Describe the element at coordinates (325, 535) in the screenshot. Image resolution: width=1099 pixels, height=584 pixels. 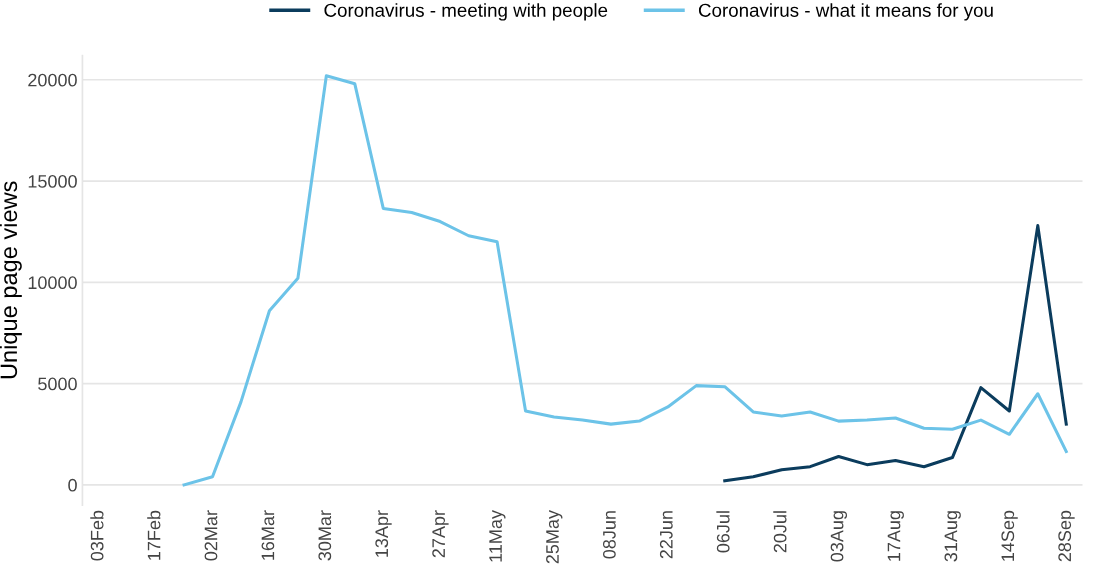
I see `x-tick-label: 30Mar` at that location.